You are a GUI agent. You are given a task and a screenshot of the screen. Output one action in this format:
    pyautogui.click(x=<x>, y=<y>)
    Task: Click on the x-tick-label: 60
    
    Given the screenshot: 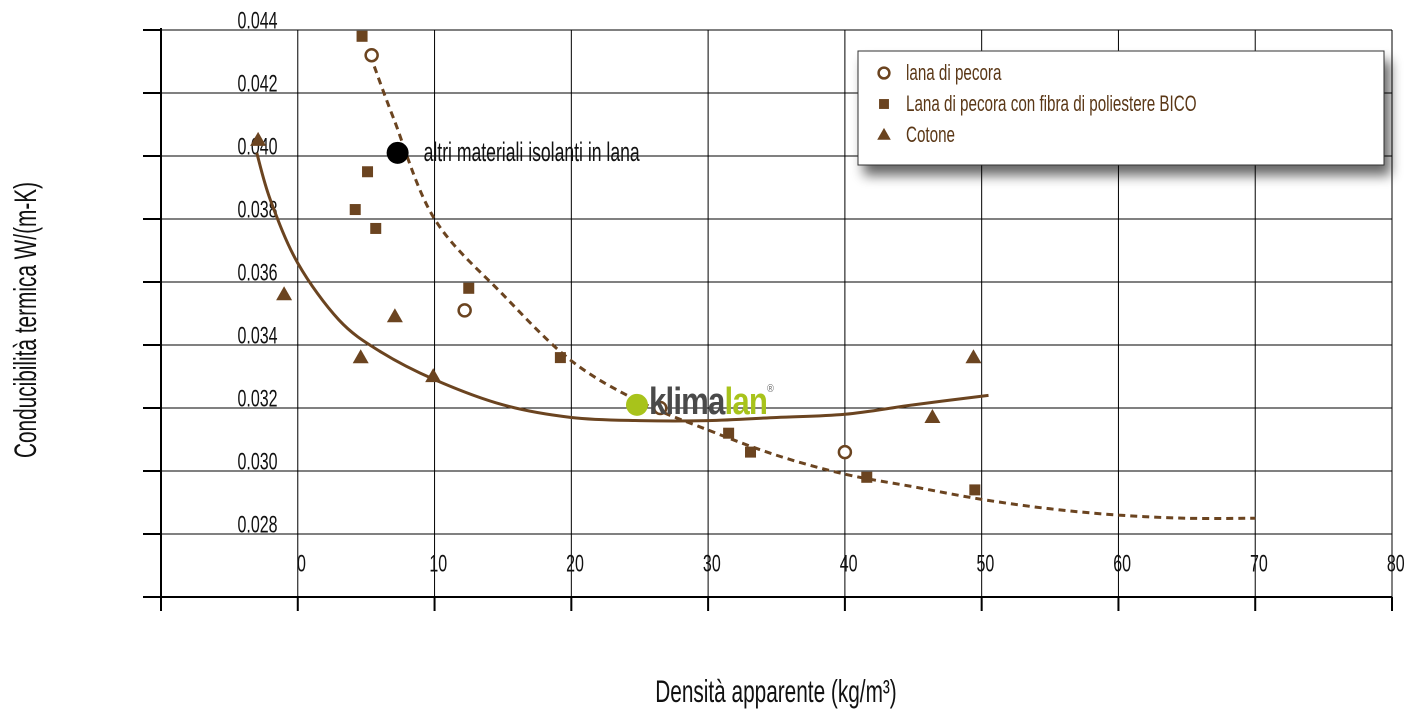 What is the action you would take?
    pyautogui.click(x=1122, y=565)
    